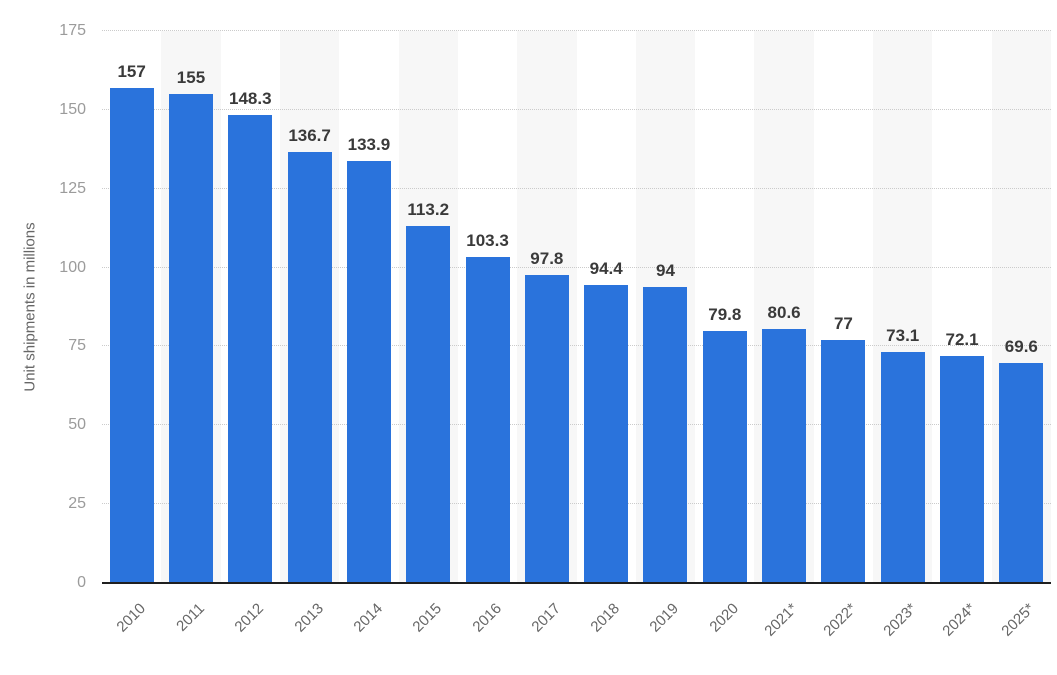 This screenshot has width=1057, height=675. I want to click on bar-value-label: 97.8, so click(547, 258).